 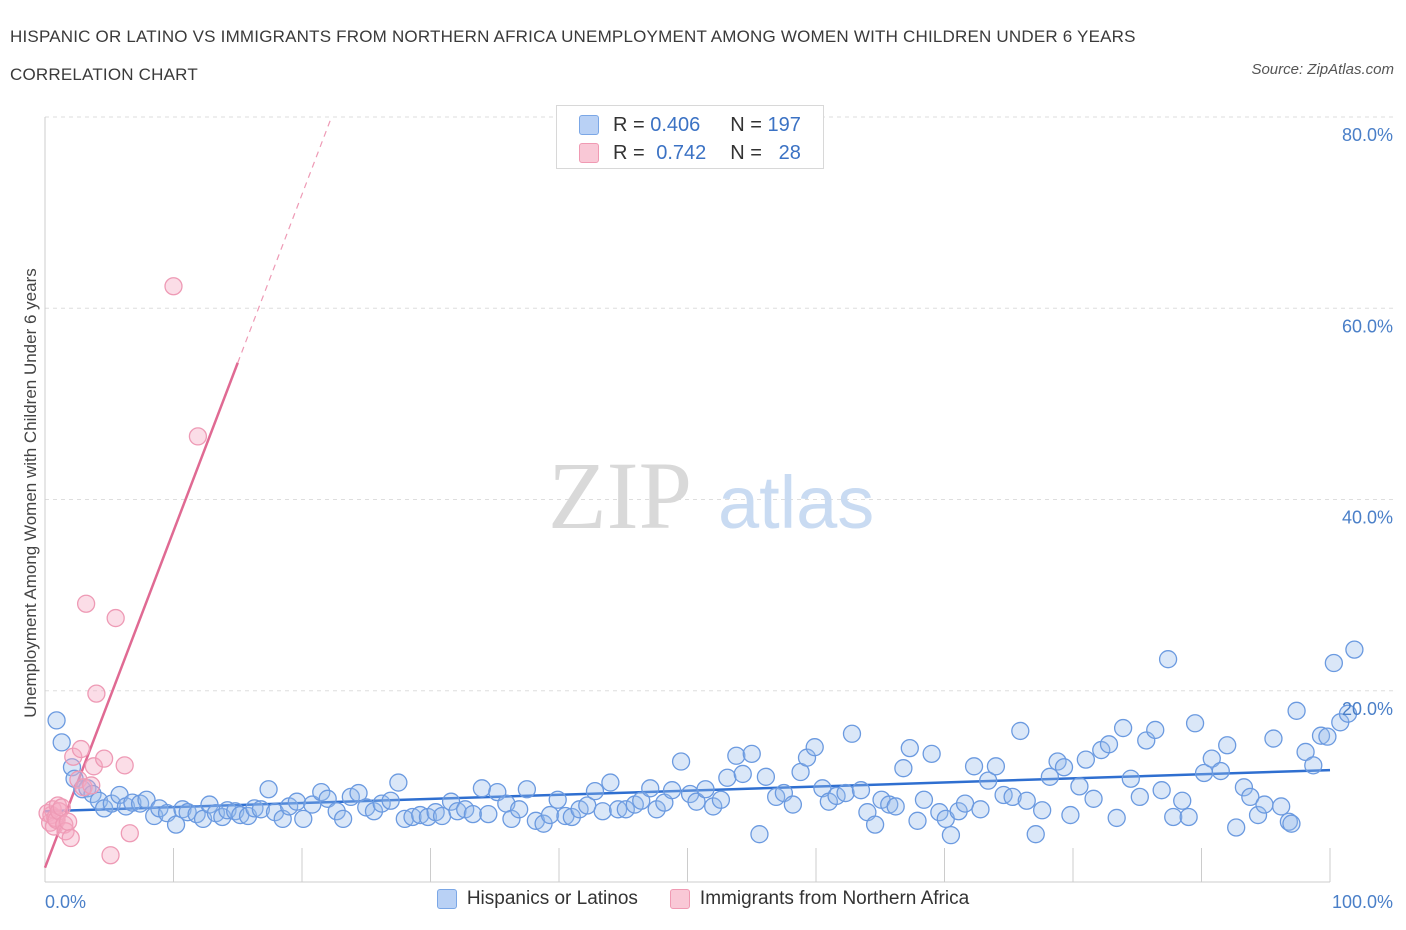 What do you see at coordinates (1367, 709) in the screenshot?
I see `y-tick-label: 20.0%` at bounding box center [1367, 709].